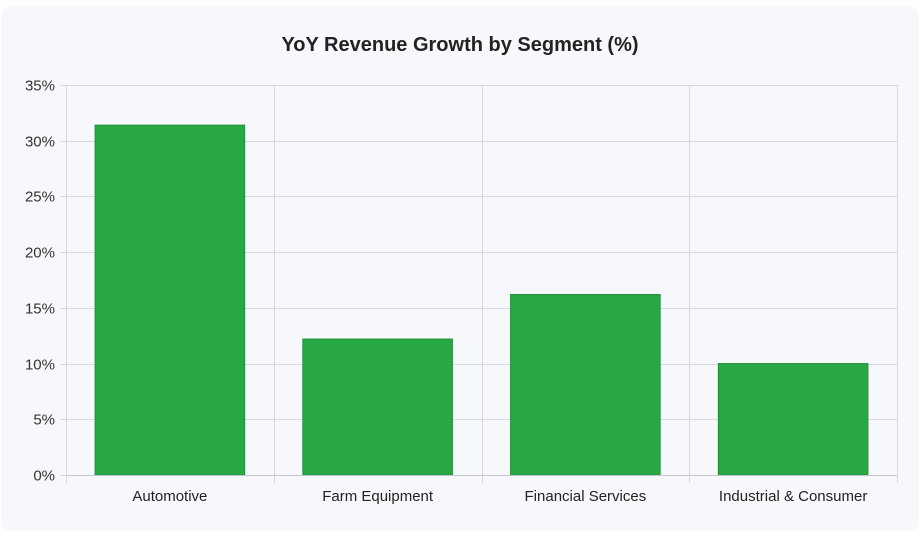 The image size is (922, 537). I want to click on bar-automotive, so click(170, 300).